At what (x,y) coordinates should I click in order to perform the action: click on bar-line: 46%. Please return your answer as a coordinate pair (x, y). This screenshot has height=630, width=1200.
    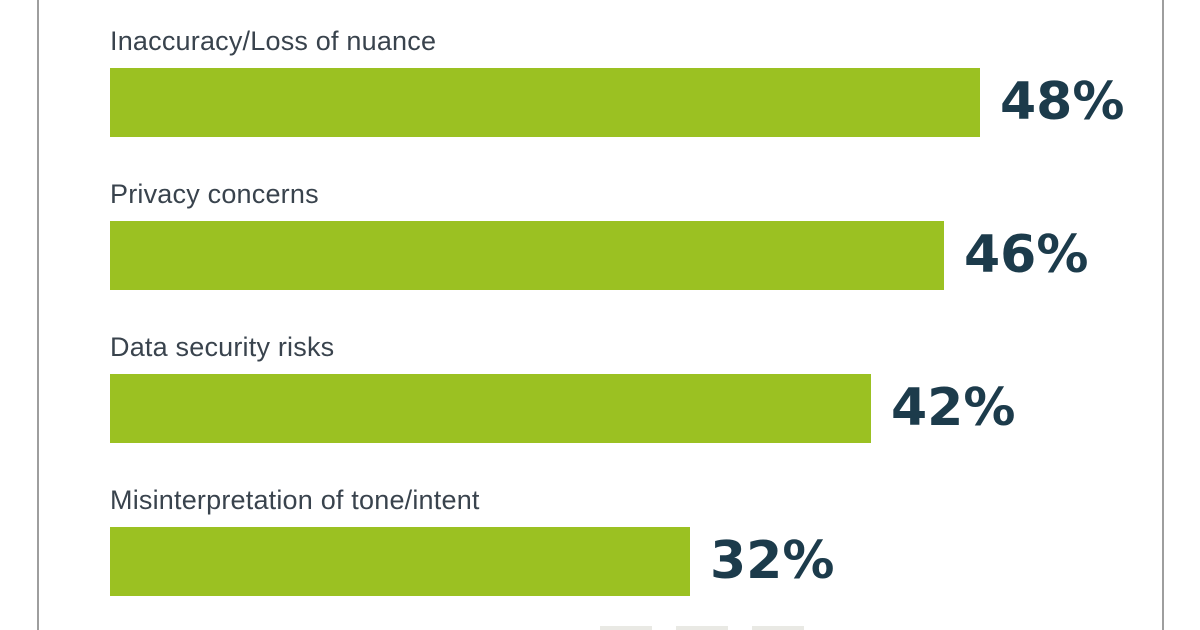
    Looking at the image, I should click on (636, 255).